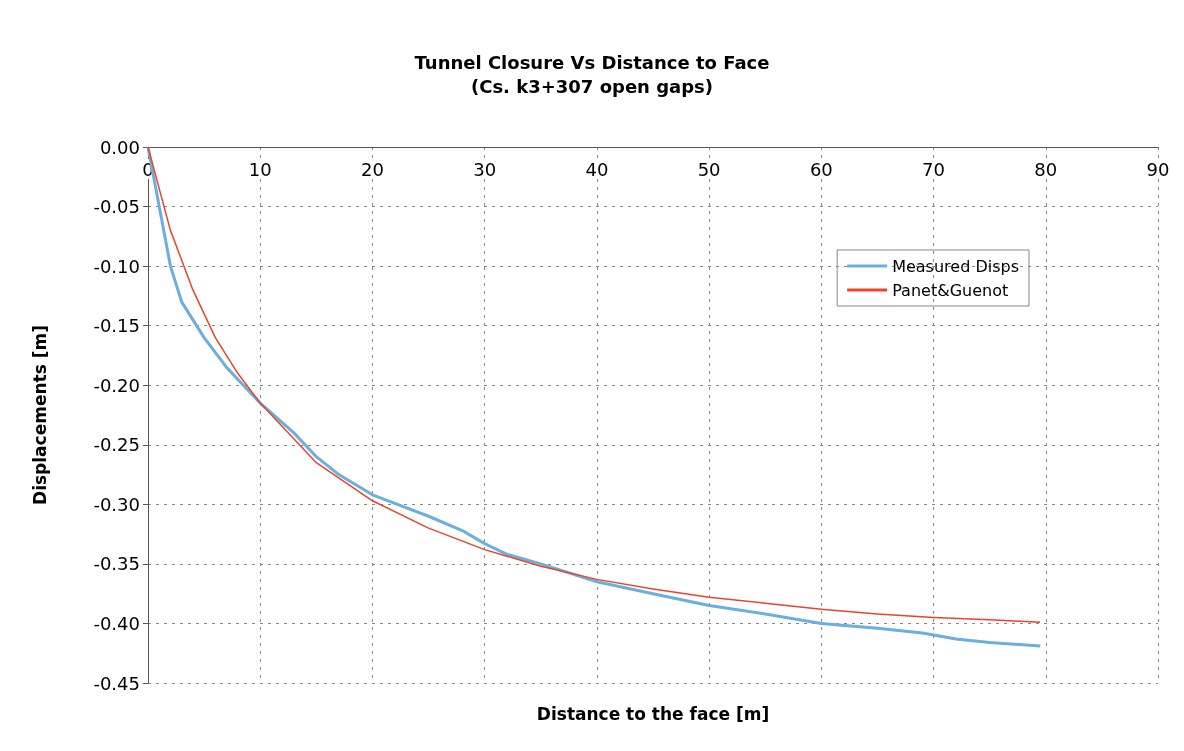  I want to click on x-tick-label: 50, so click(709, 169).